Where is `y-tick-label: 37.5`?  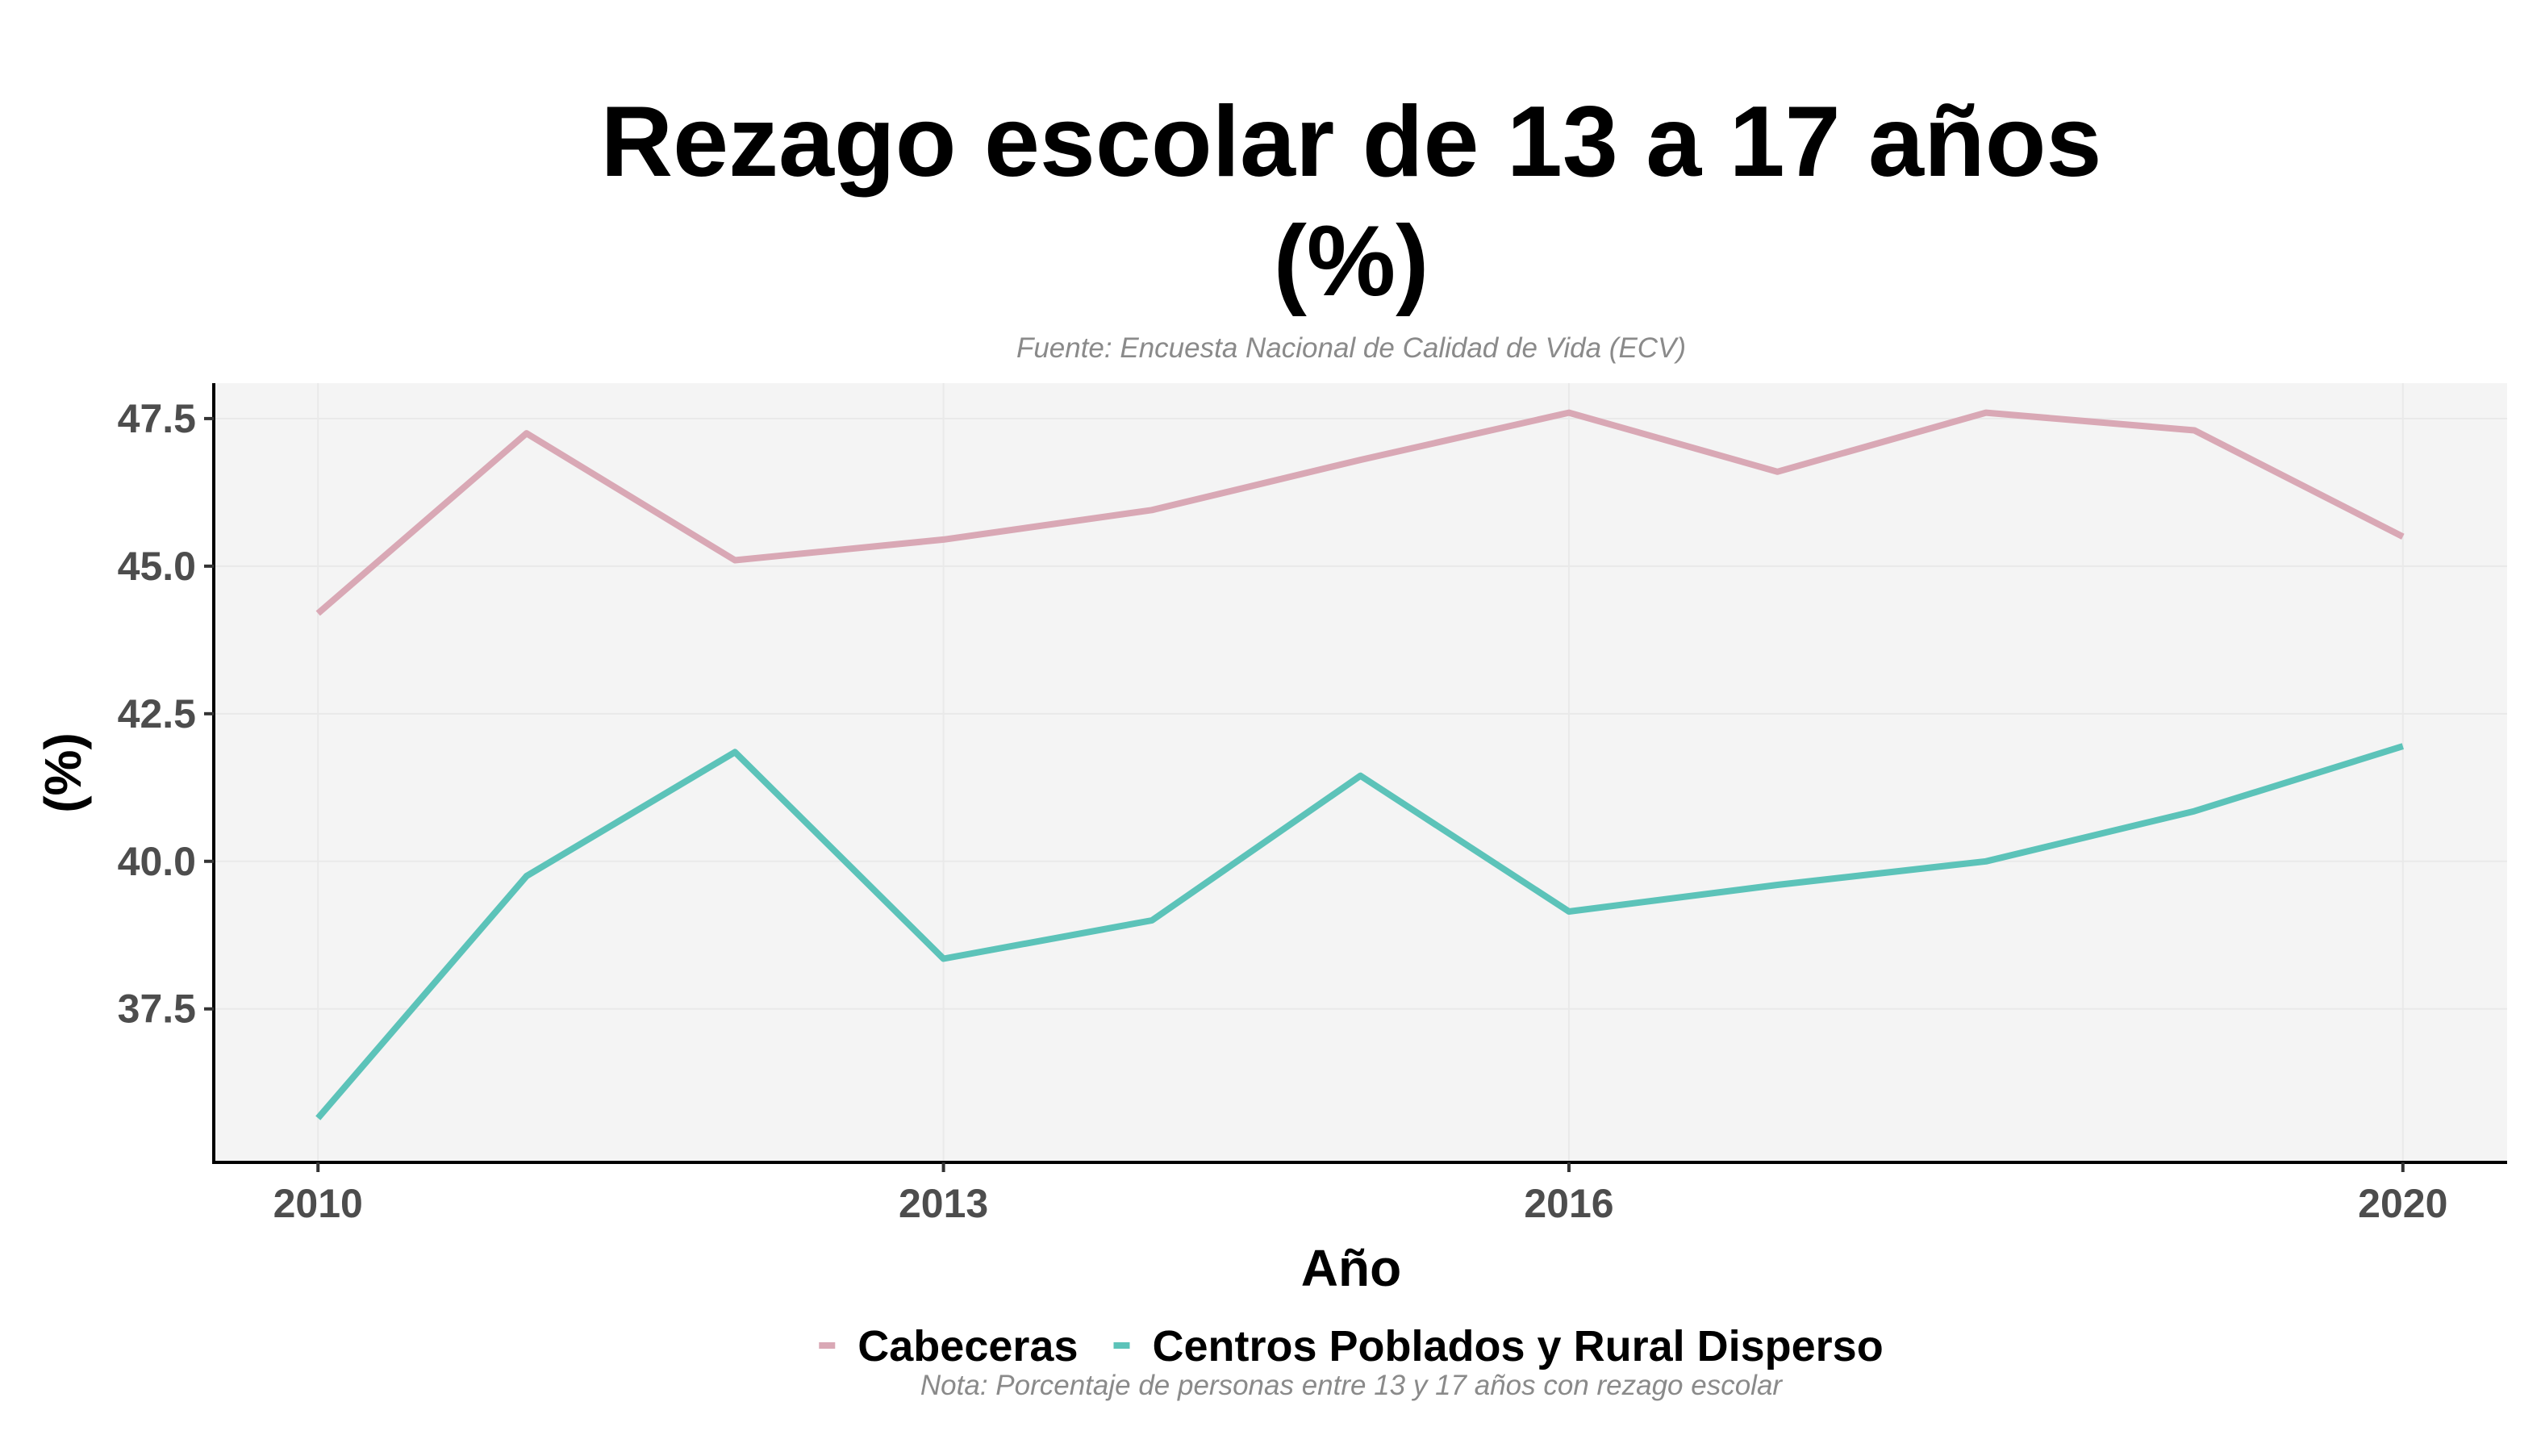
y-tick-label: 37.5 is located at coordinates (157, 1010).